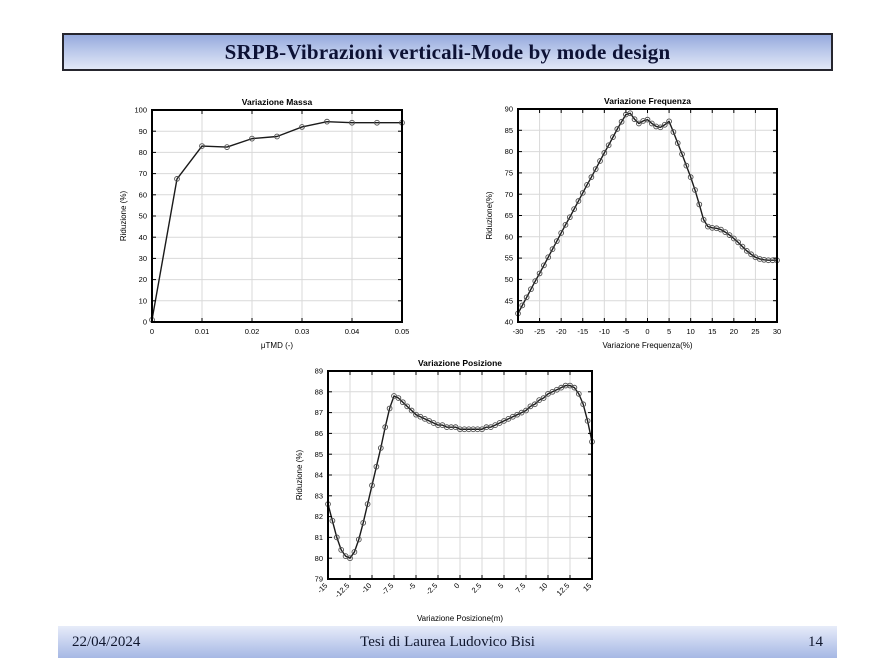 The image size is (895, 672). Describe the element at coordinates (755, 331) in the screenshot. I see `svg-text: 25` at that location.